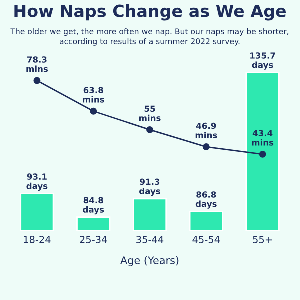 The height and width of the screenshot is (300, 300). What do you see at coordinates (150, 12) in the screenshot?
I see `chart-title: How Naps Change as We Age` at bounding box center [150, 12].